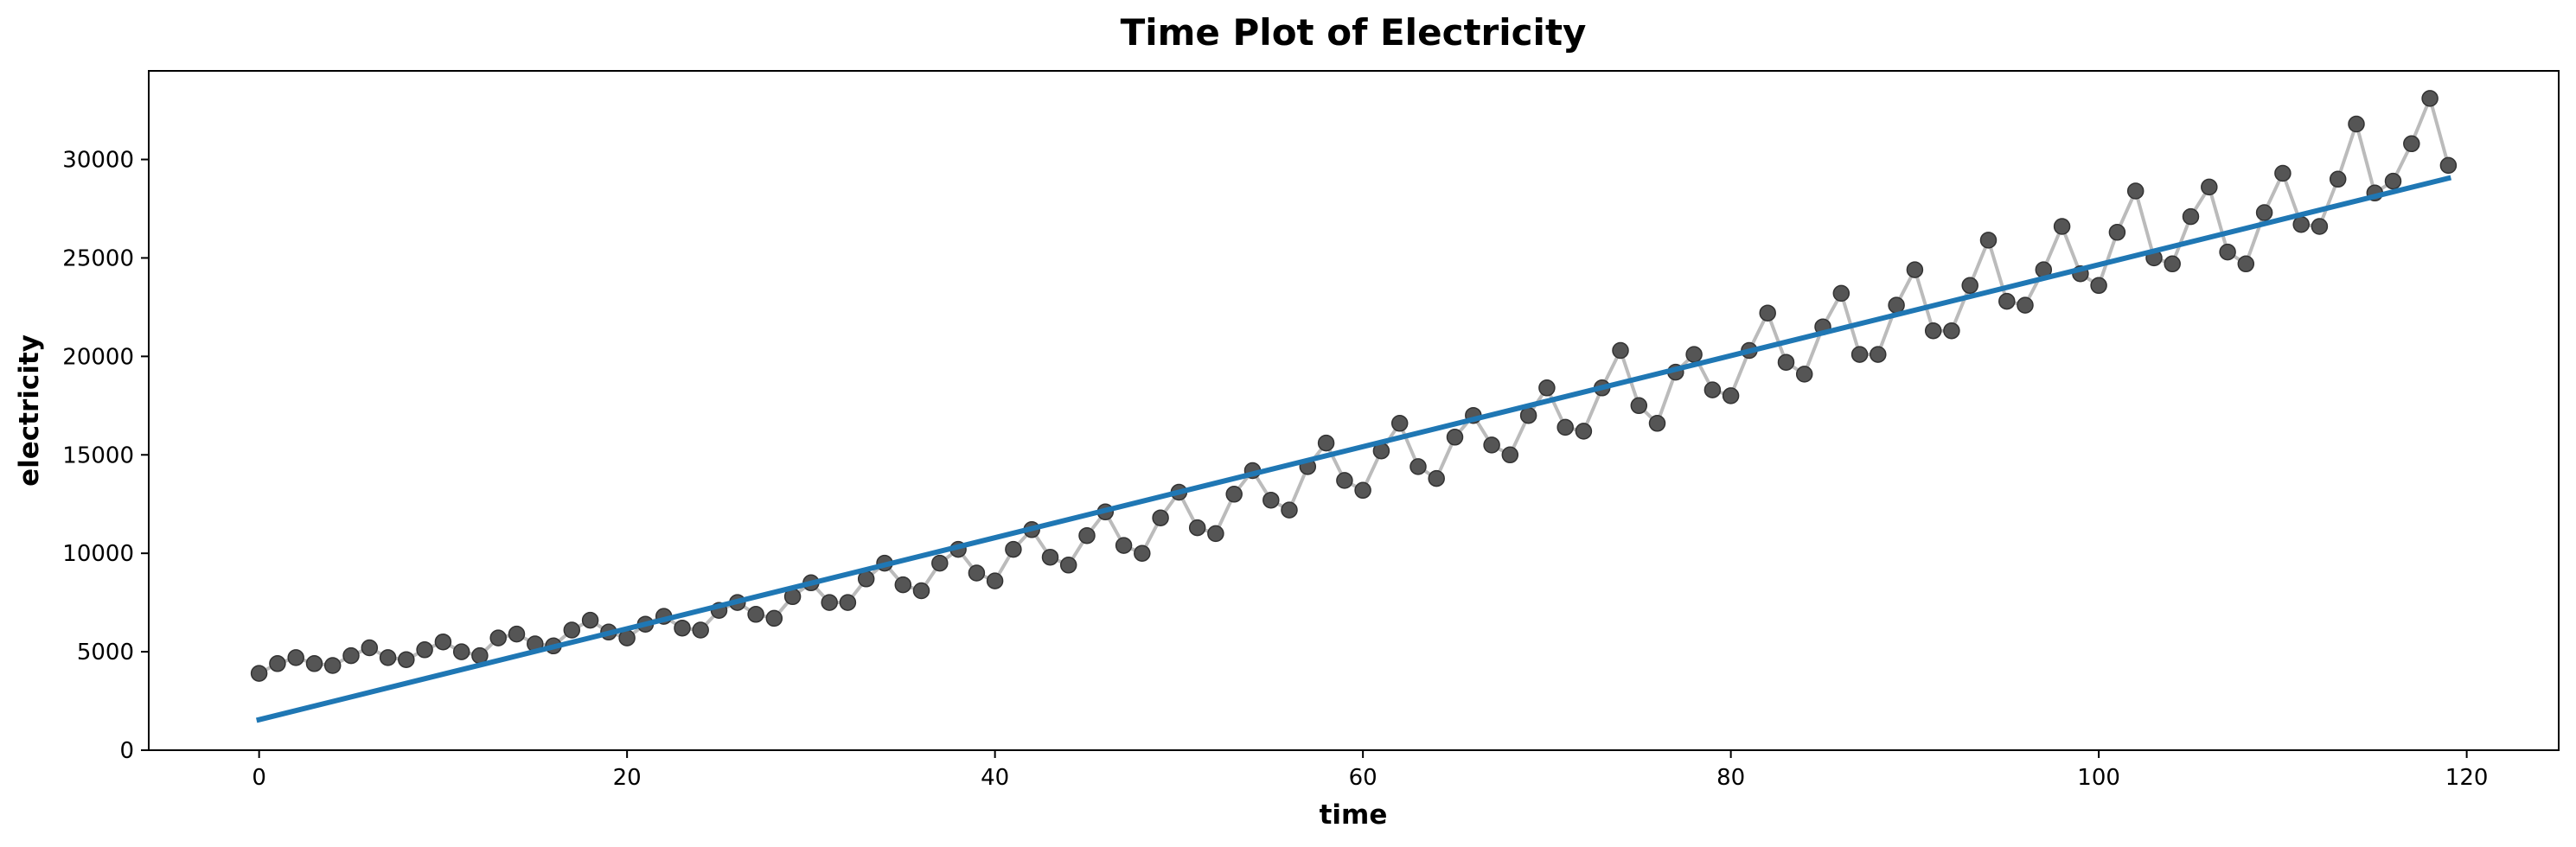  What do you see at coordinates (1363, 778) in the screenshot?
I see `x-tick-label: 60` at bounding box center [1363, 778].